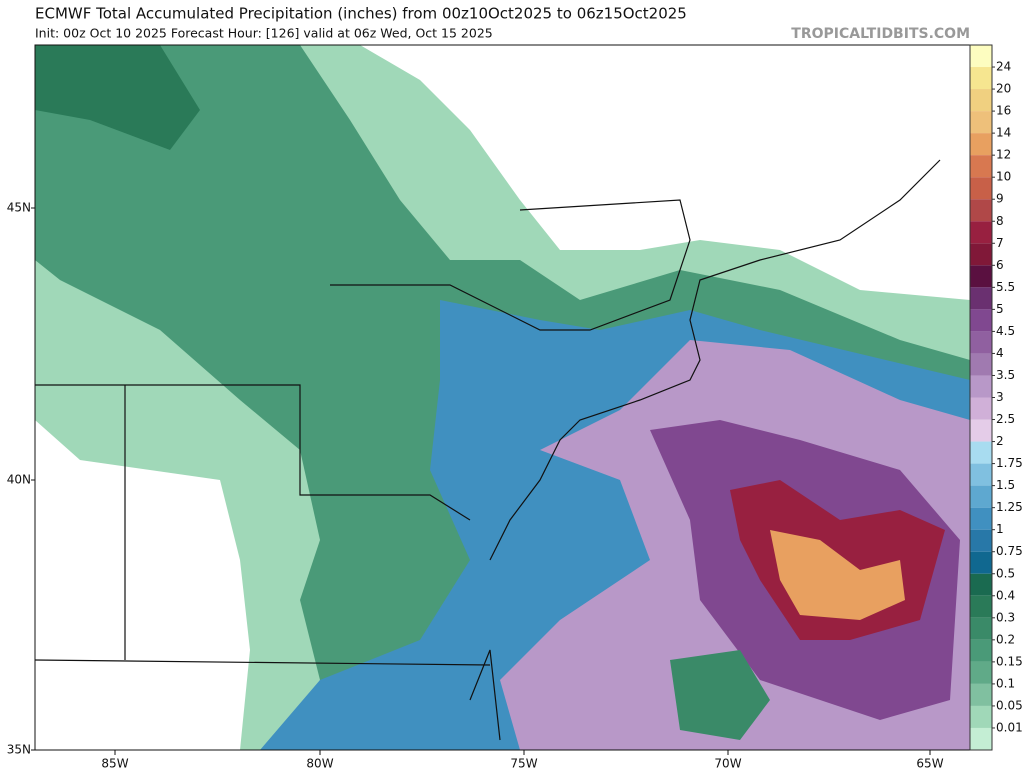 The height and width of the screenshot is (776, 1024). I want to click on colorbar-label: 10, so click(1003, 177).